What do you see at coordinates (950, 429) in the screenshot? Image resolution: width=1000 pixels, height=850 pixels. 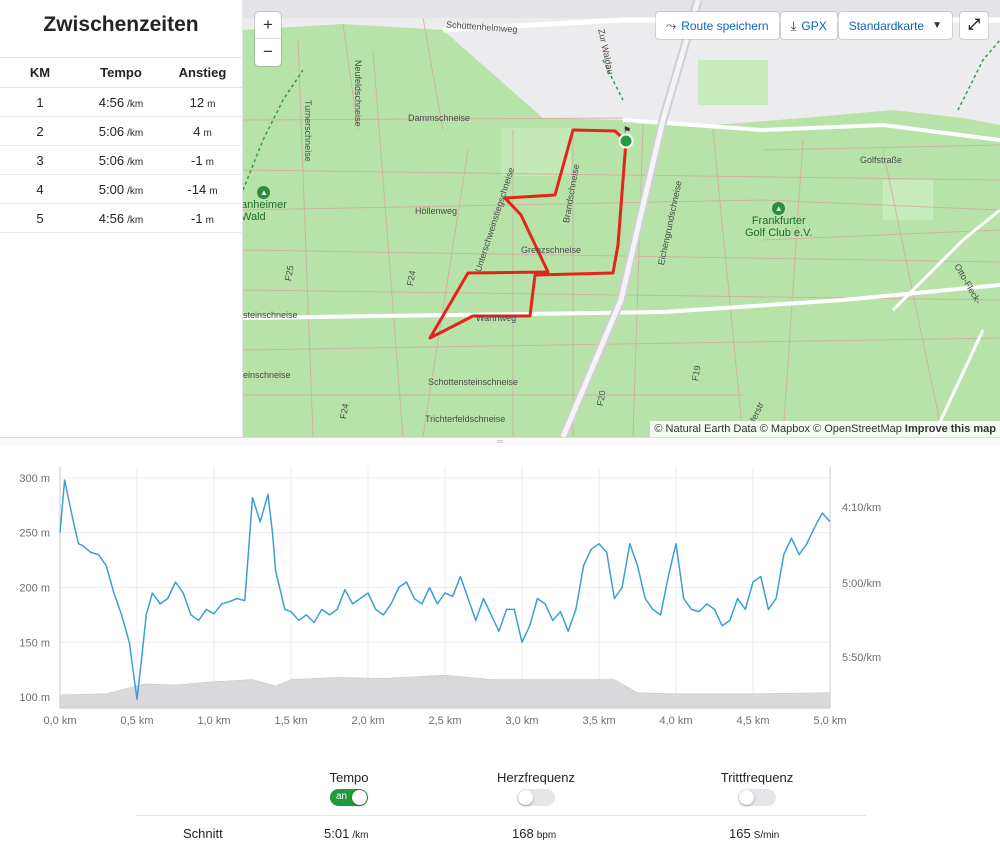 I see `improve-map-link: Improve this map` at bounding box center [950, 429].